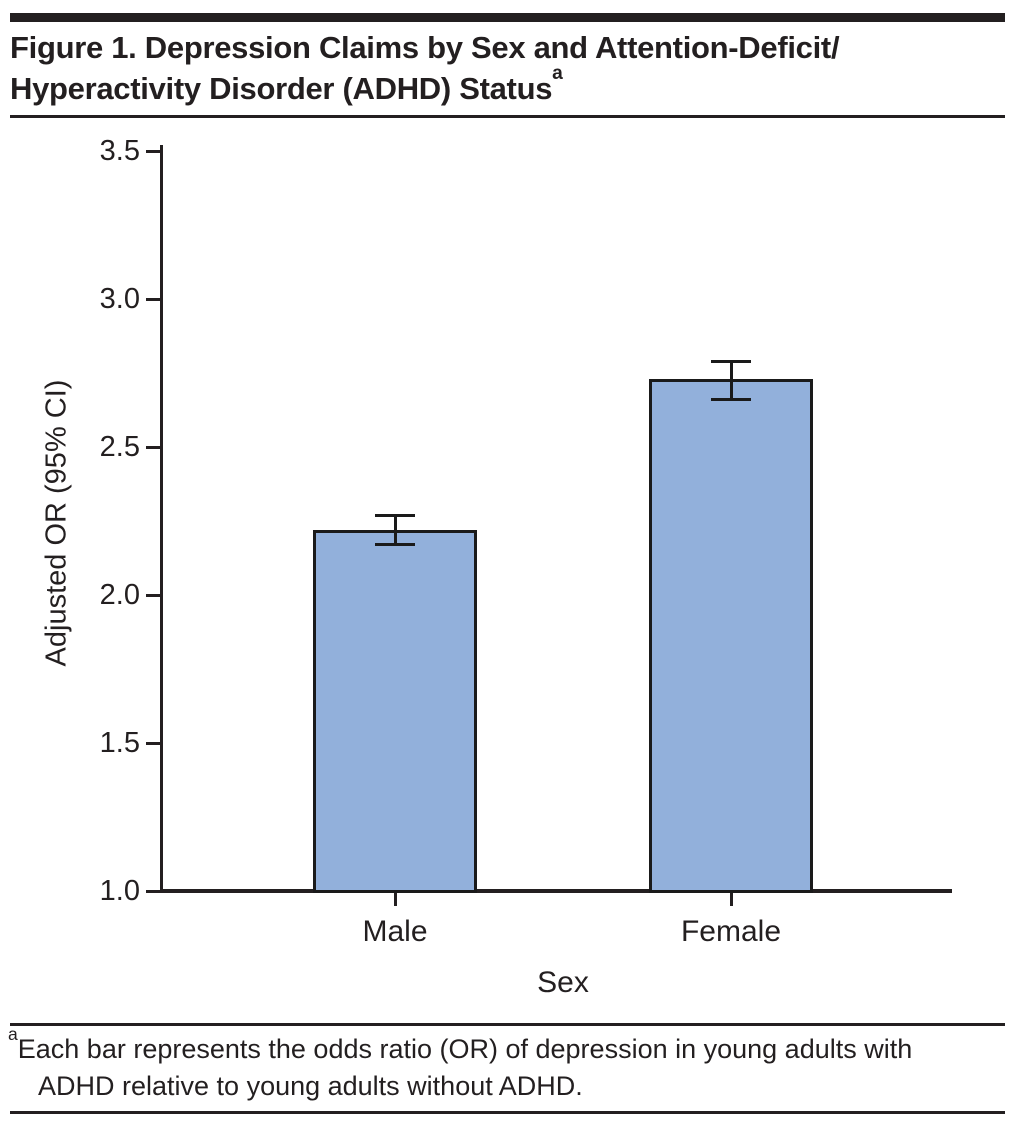  I want to click on error-bar-cap-low-male, so click(395, 544).